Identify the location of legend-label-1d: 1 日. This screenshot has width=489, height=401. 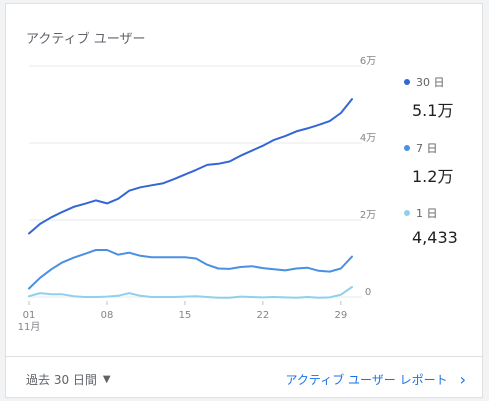
(427, 213).